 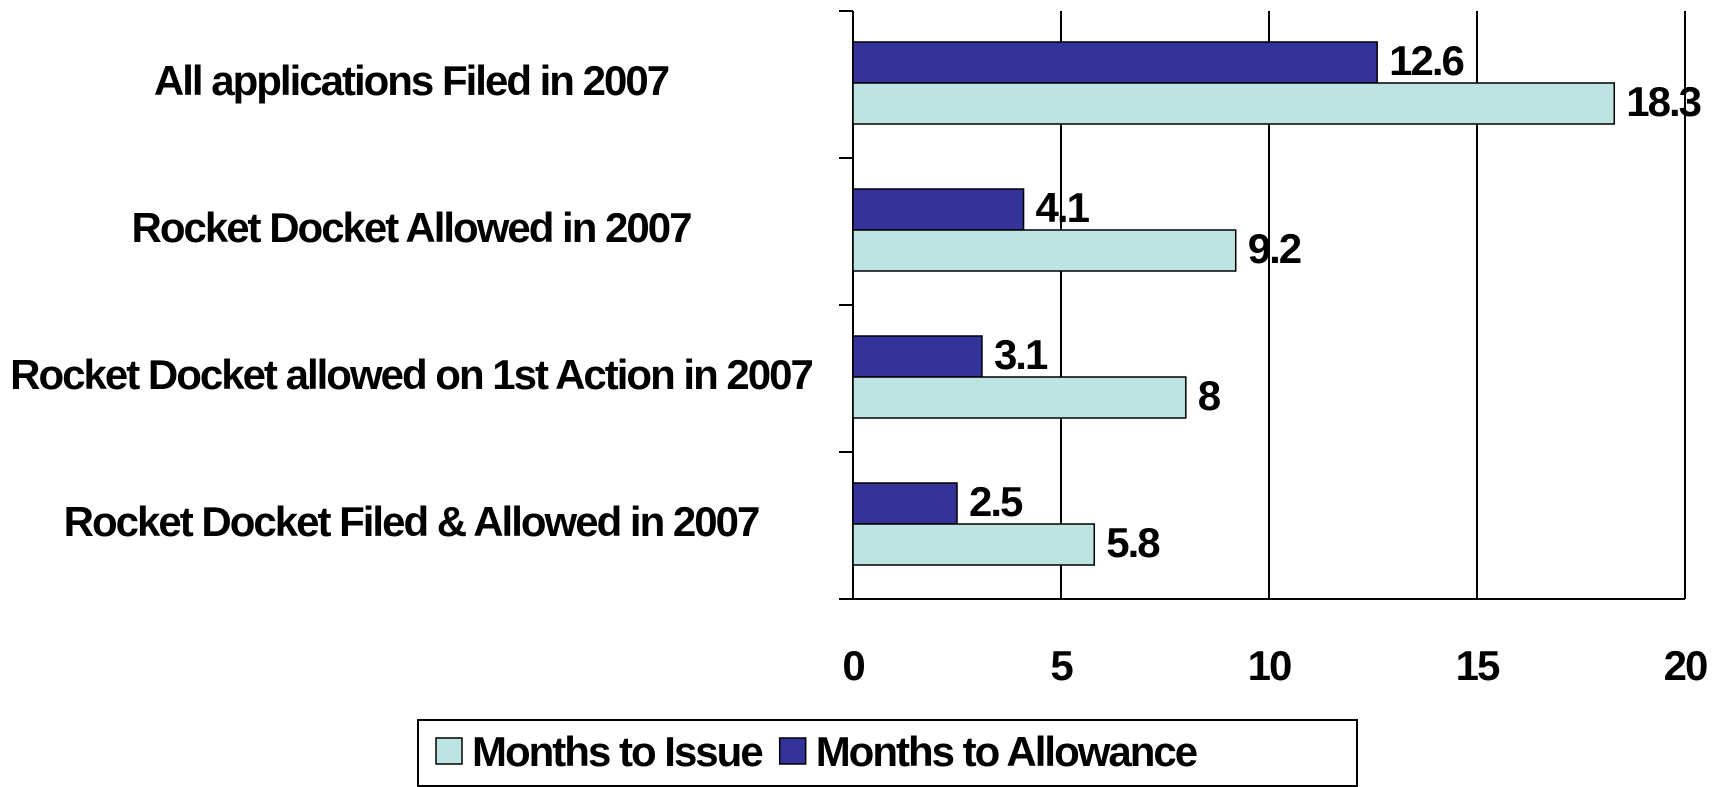 I want to click on x-tick-label: 20, so click(x=1685, y=665).